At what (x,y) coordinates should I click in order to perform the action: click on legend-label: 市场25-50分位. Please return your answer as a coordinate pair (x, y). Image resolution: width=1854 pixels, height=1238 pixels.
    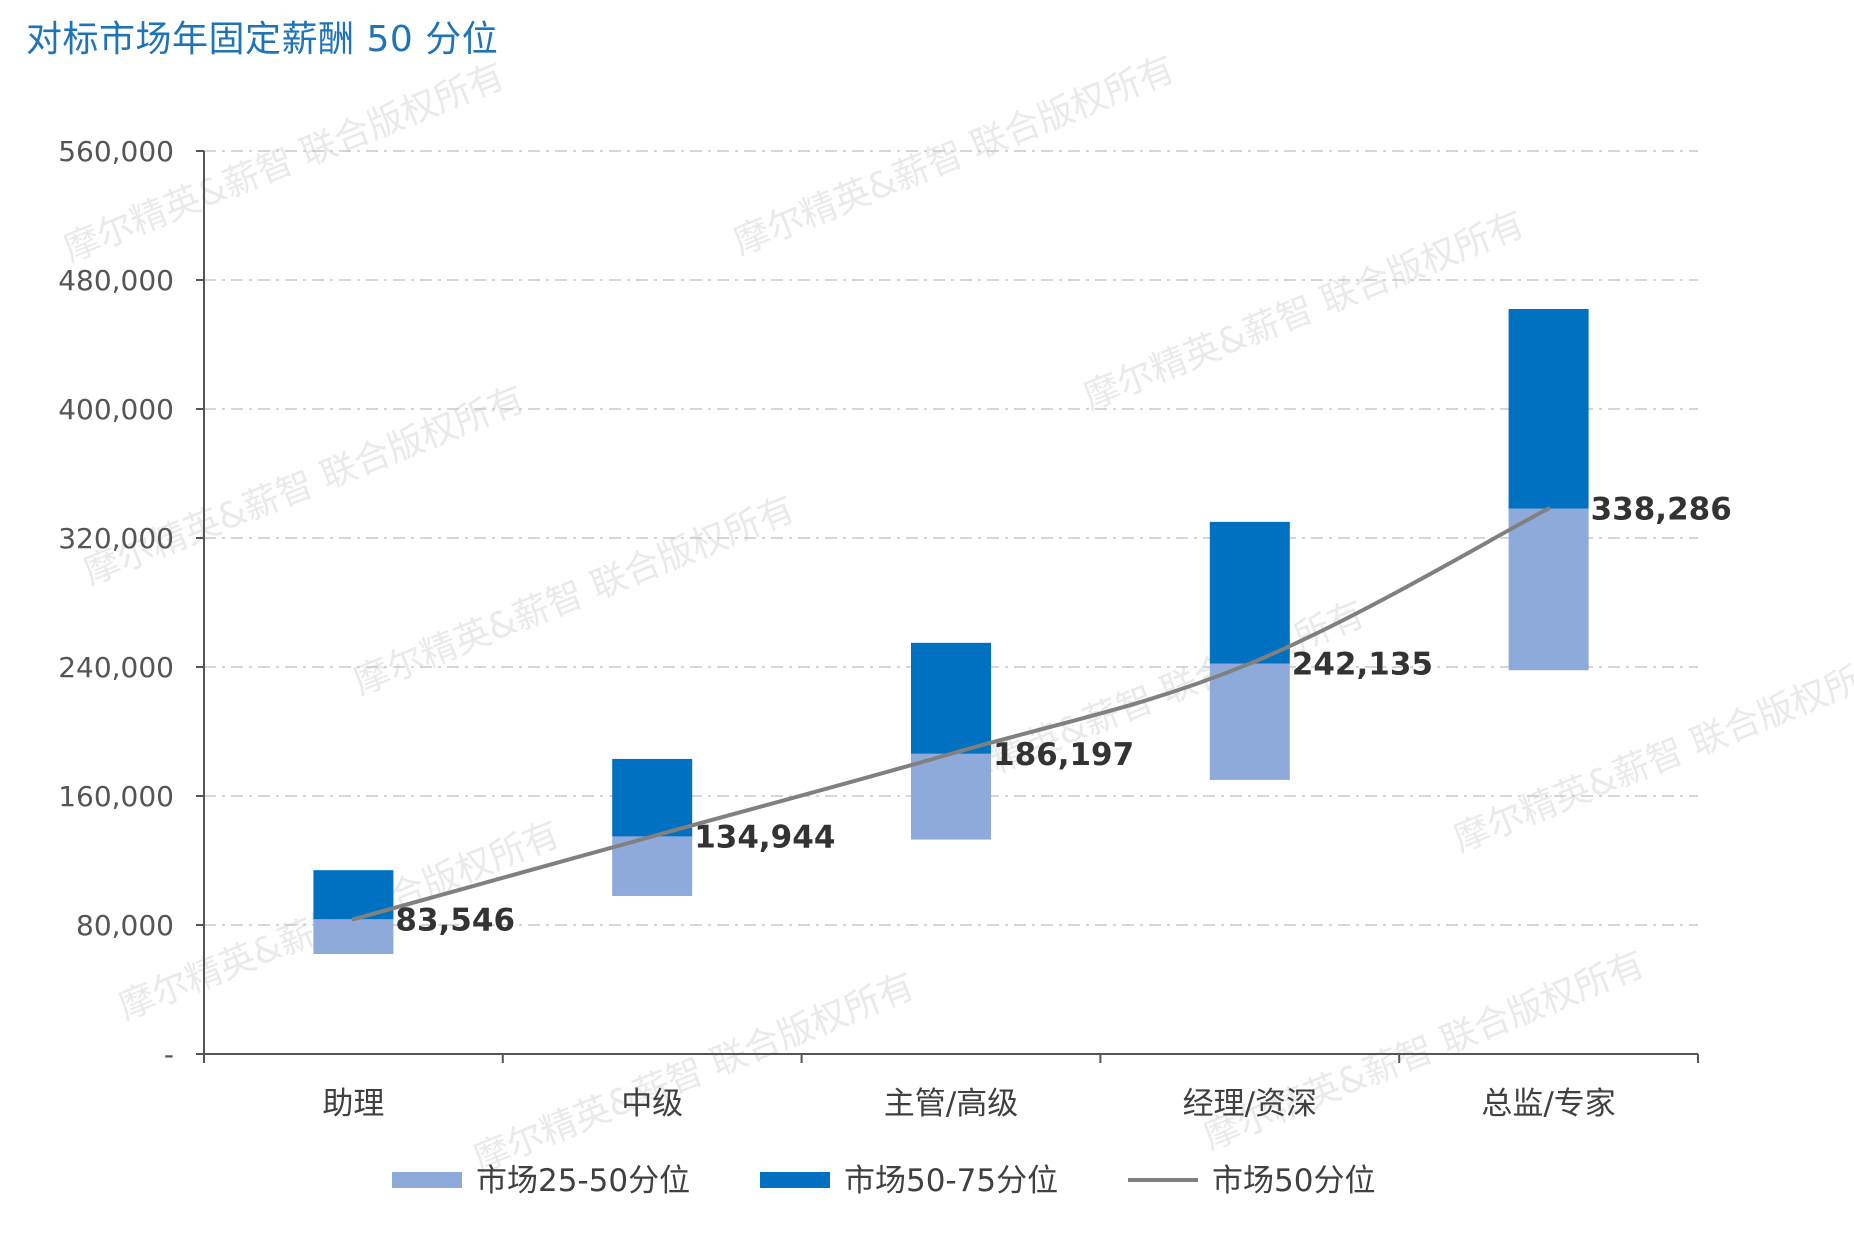
    Looking at the image, I should click on (583, 1181).